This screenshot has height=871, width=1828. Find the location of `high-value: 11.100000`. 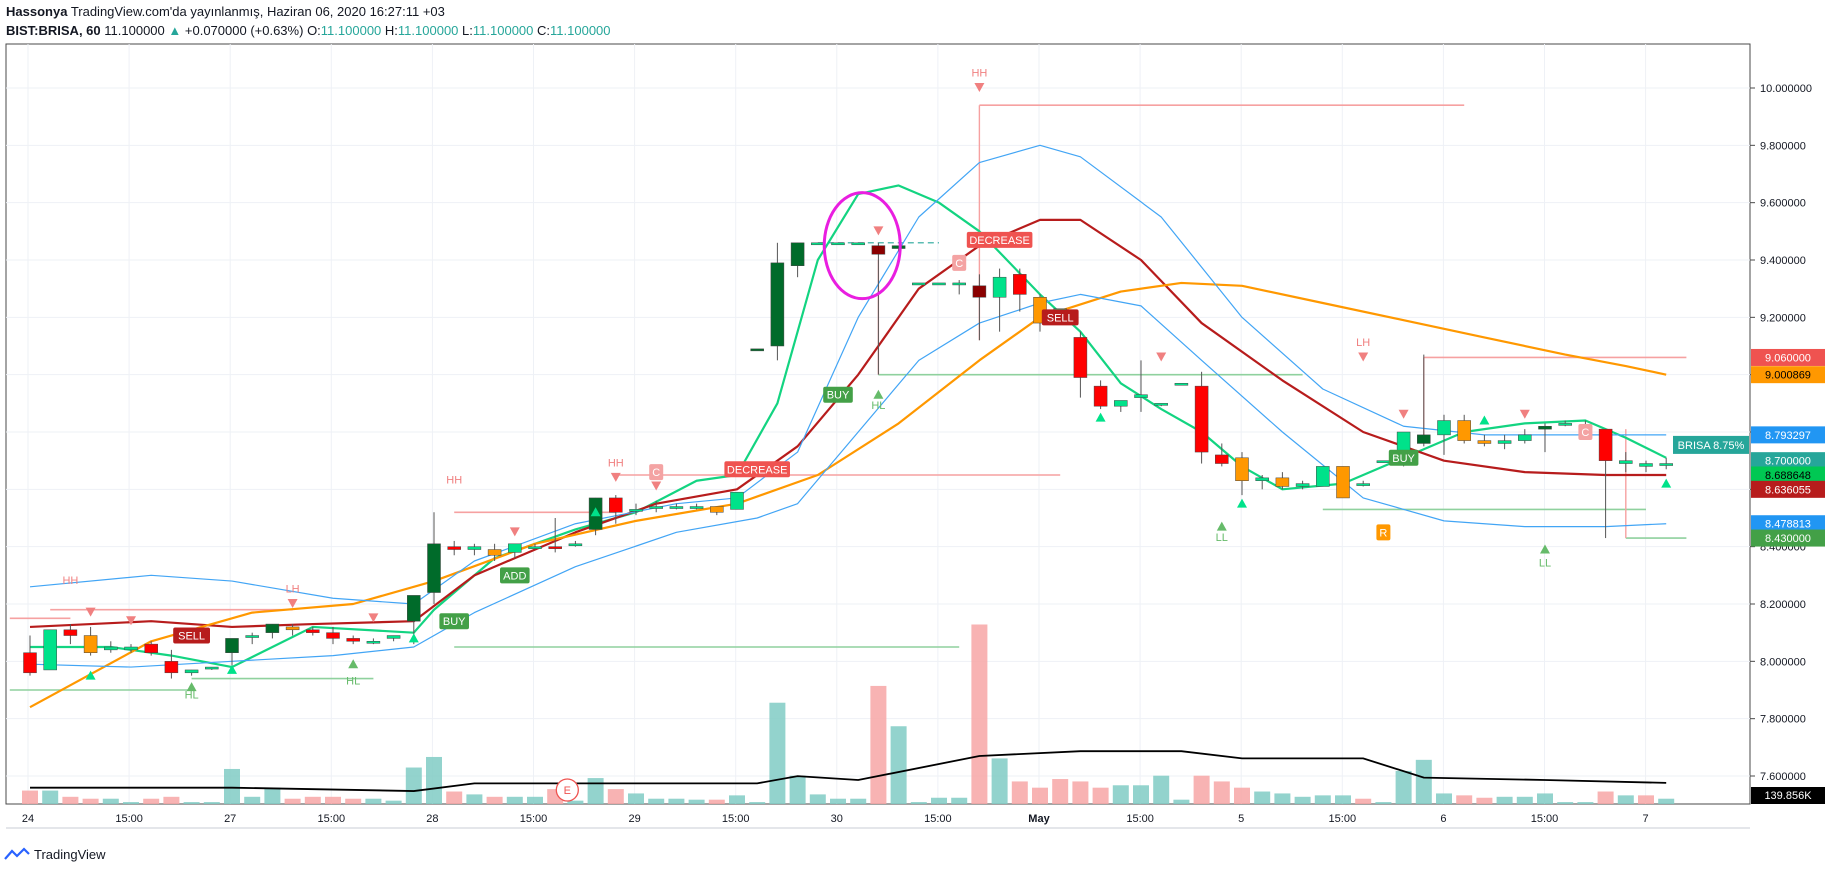

high-value: 11.100000 is located at coordinates (428, 30).